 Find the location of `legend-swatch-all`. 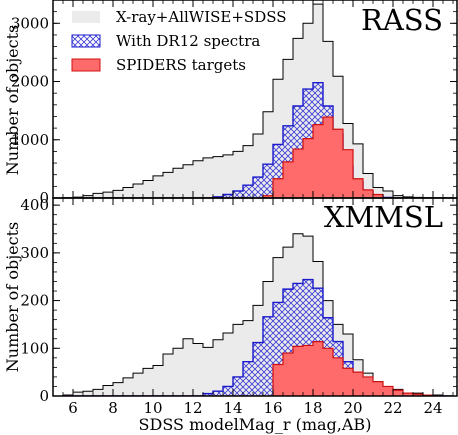

legend-swatch-all is located at coordinates (86, 17).